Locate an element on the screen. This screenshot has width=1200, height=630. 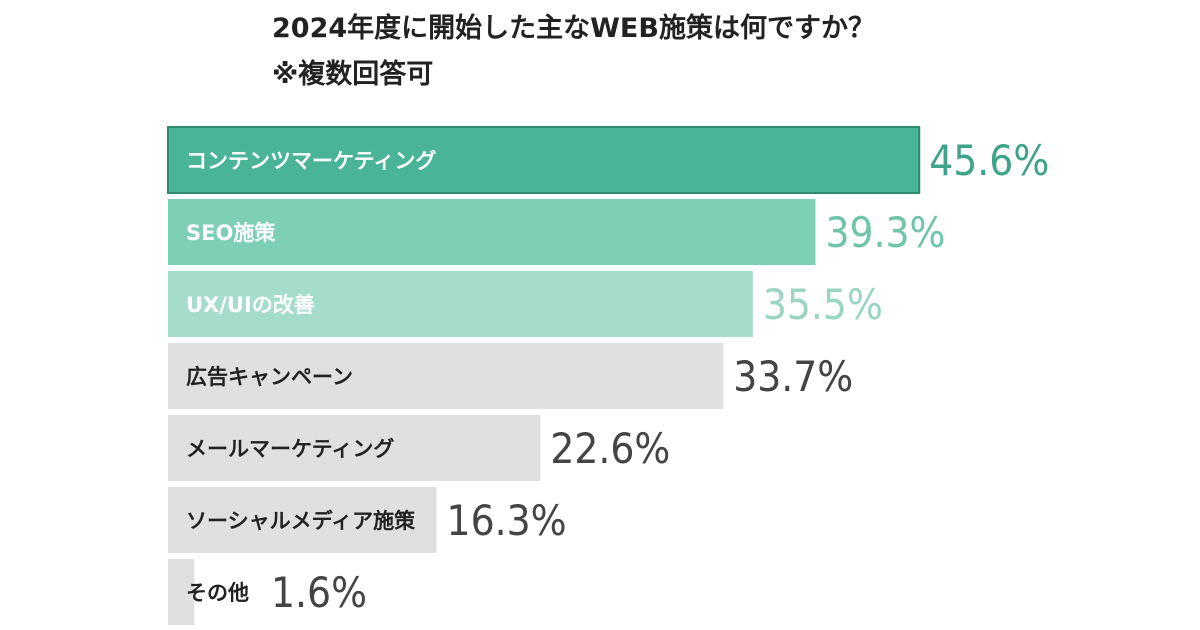
value-label: 16.3% is located at coordinates (507, 520).